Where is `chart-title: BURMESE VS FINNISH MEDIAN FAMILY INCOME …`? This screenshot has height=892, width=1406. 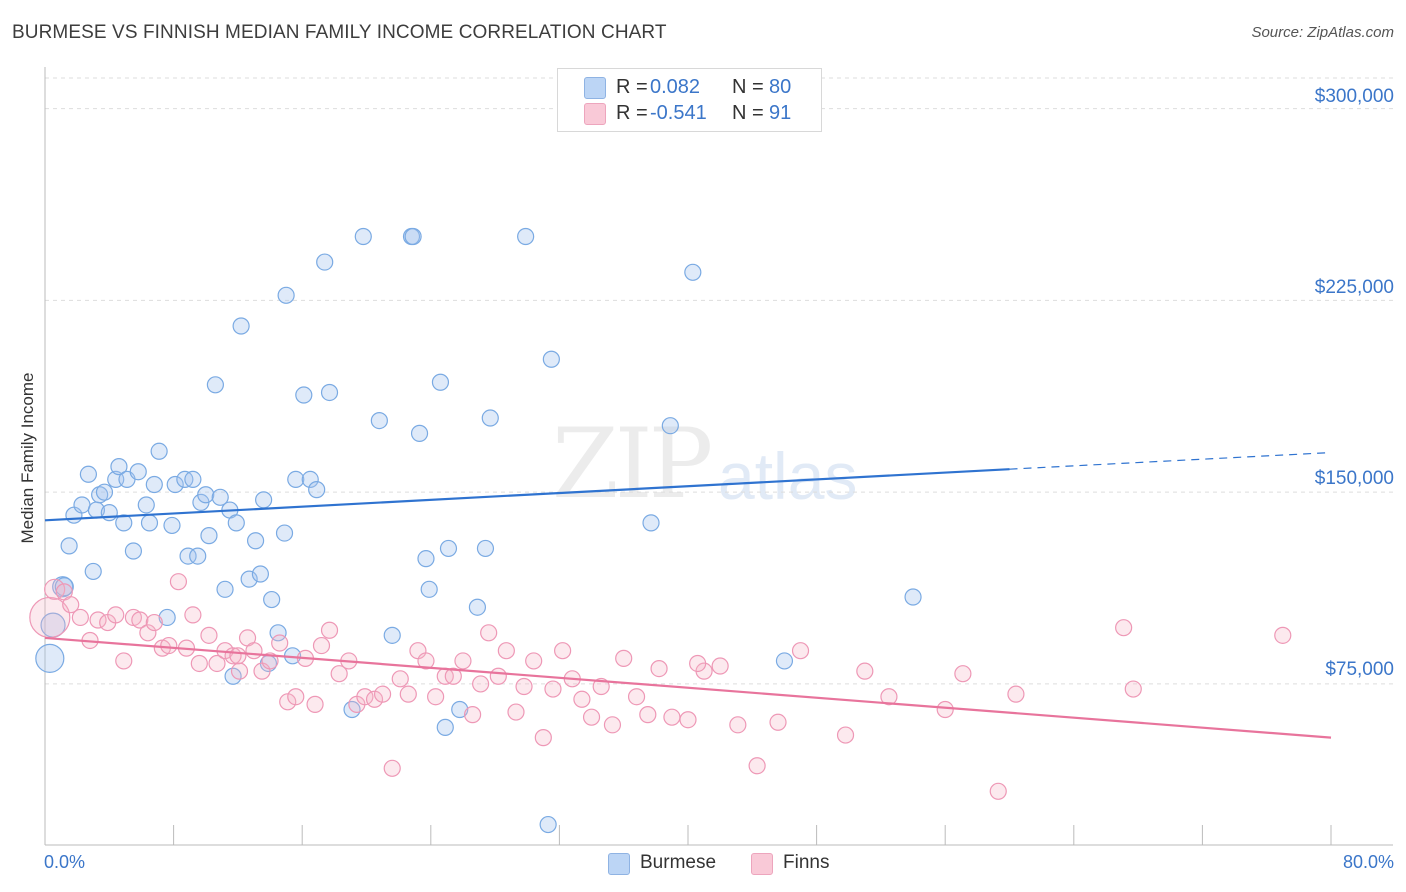 chart-title: BURMESE VS FINNISH MEDIAN FAMILY INCOME … is located at coordinates (339, 32).